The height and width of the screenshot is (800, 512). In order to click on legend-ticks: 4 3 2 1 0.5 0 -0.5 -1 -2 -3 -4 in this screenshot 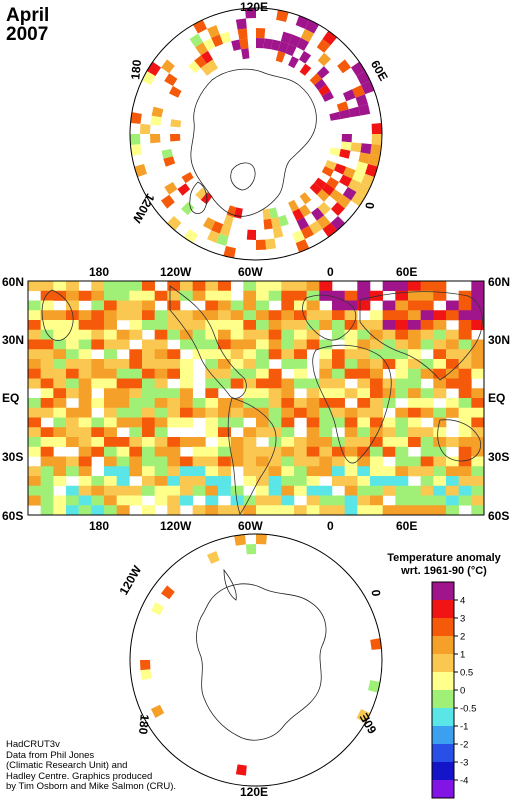, I will do `click(465, 691)`.